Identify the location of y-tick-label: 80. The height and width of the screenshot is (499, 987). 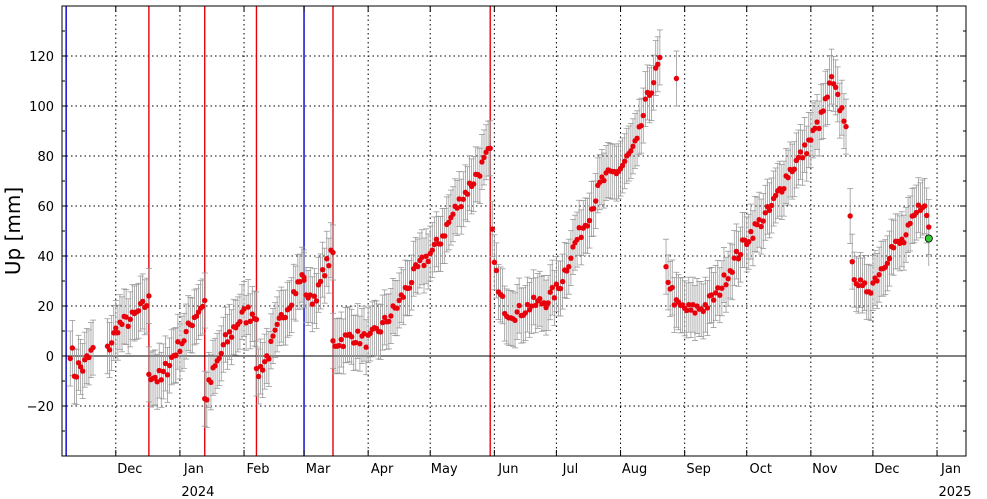
(45, 157).